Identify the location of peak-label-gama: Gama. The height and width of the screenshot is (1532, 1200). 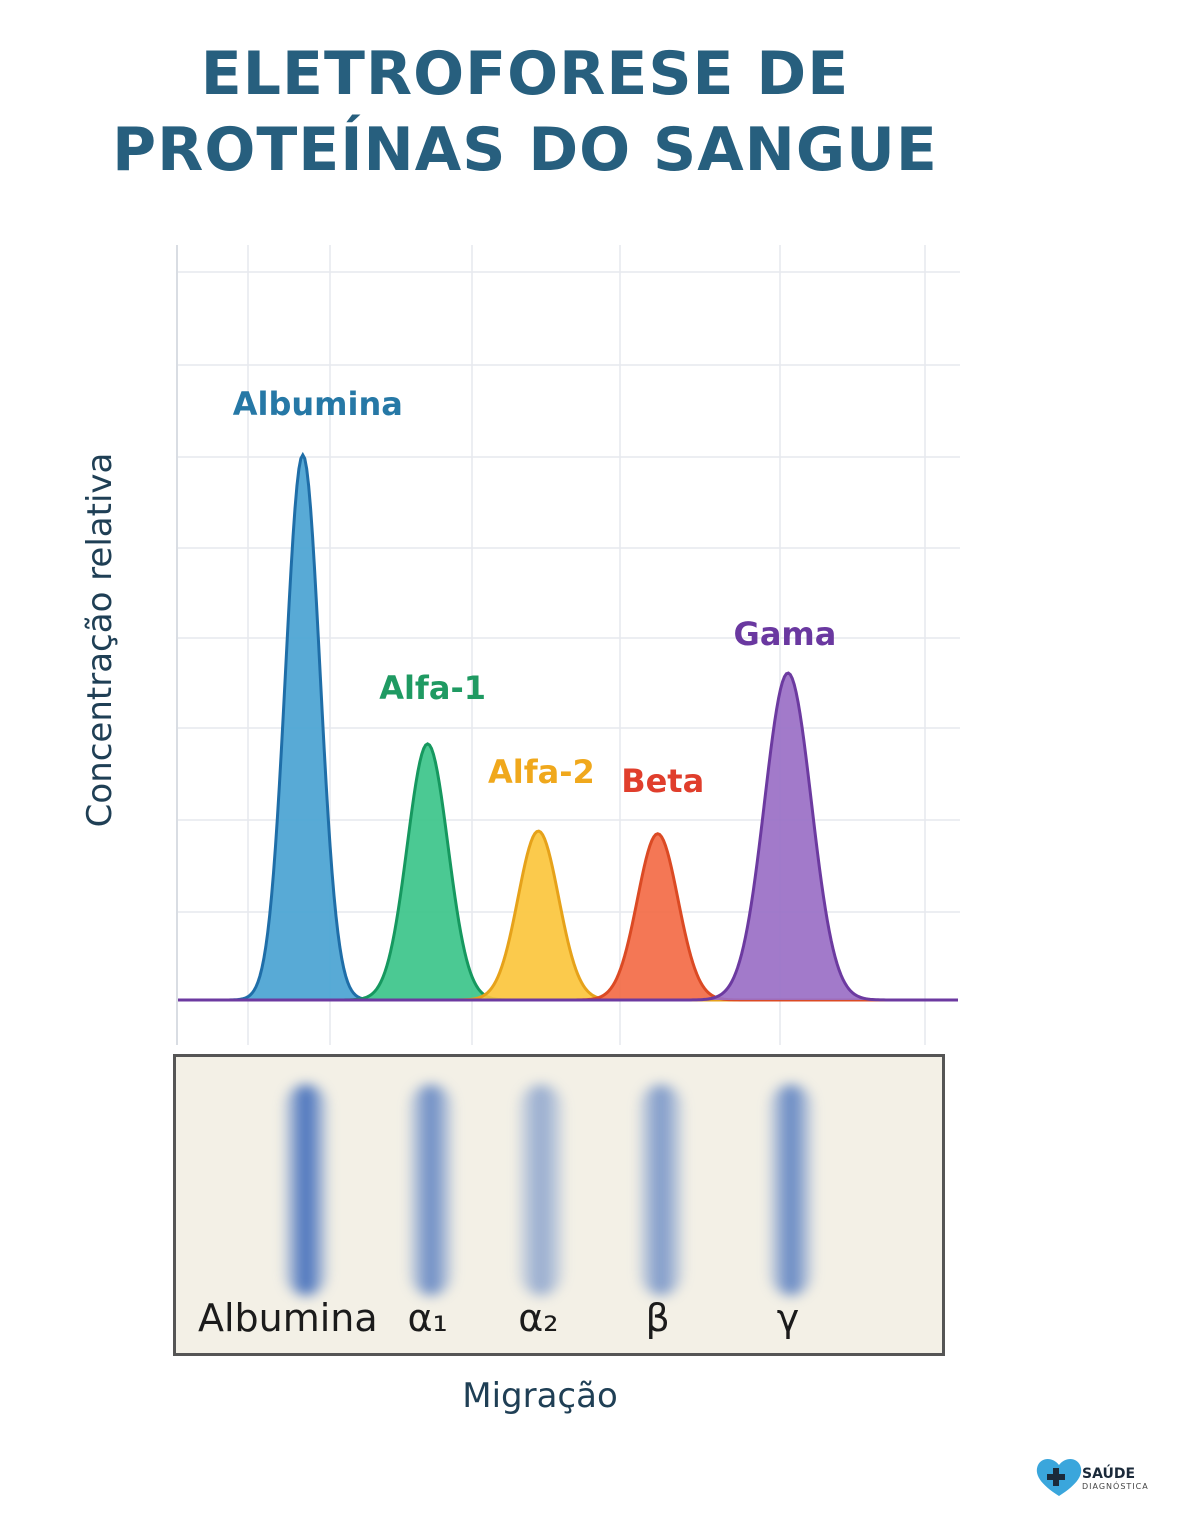
(785, 634).